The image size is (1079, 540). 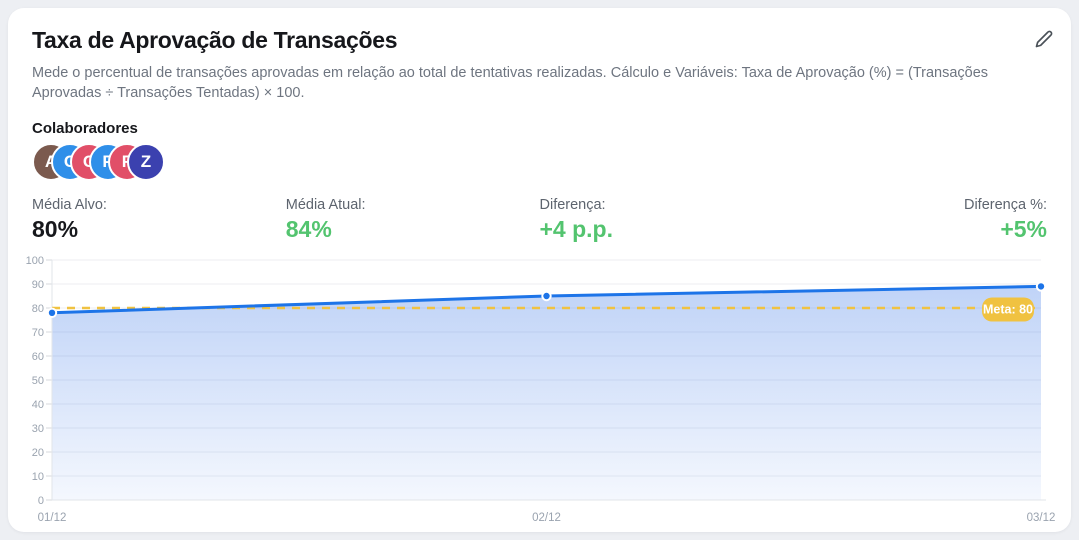 What do you see at coordinates (546, 518) in the screenshot?
I see `x-axis-tick-label: 02/12` at bounding box center [546, 518].